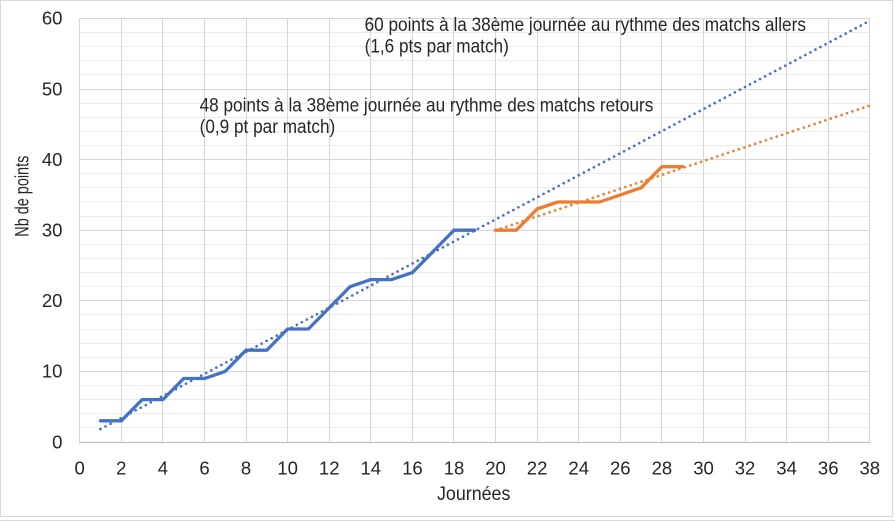 The height and width of the screenshot is (521, 895). What do you see at coordinates (246, 468) in the screenshot?
I see `svg-text: 8` at bounding box center [246, 468].